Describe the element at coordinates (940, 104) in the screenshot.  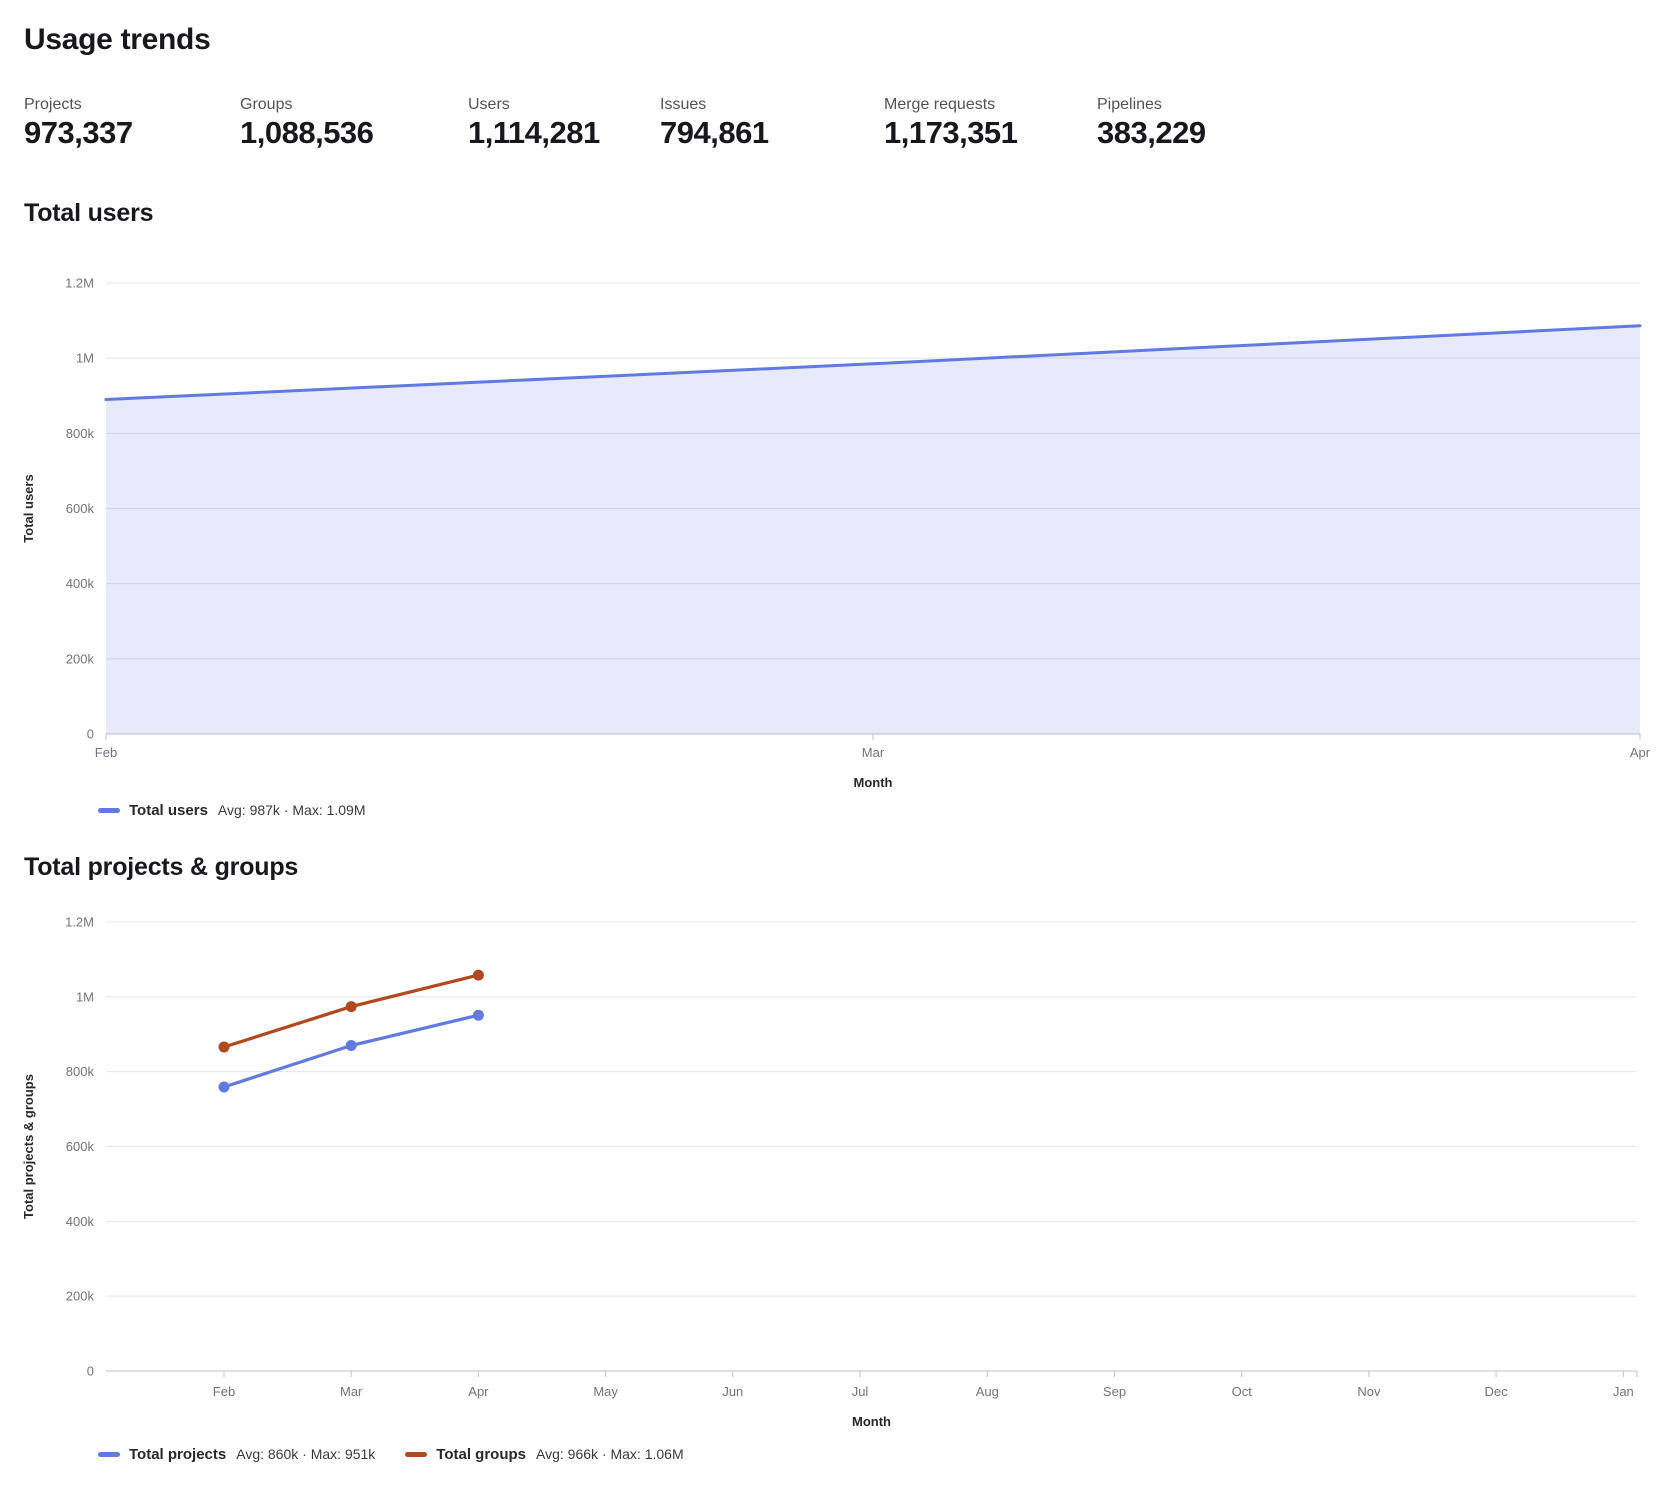
I see `stat-label: Merge requests` at that location.